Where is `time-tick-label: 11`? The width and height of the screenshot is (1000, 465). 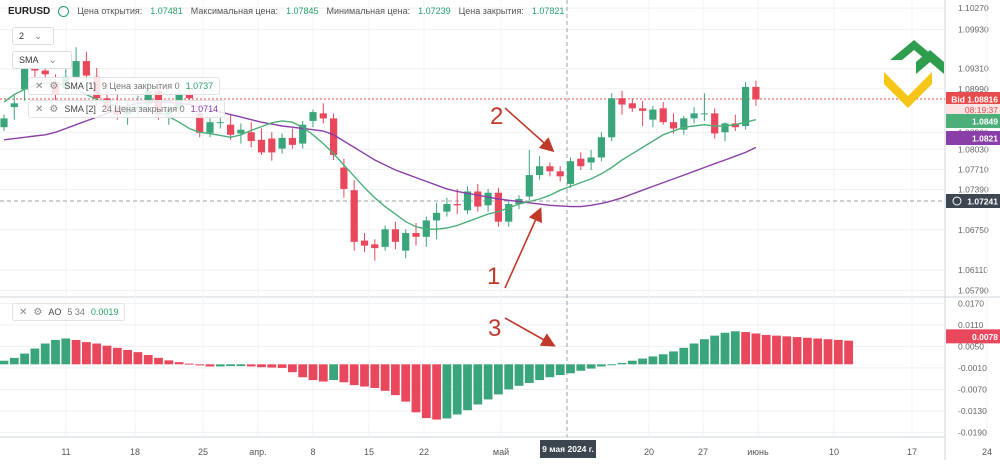 time-tick-label: 11 is located at coordinates (65, 452).